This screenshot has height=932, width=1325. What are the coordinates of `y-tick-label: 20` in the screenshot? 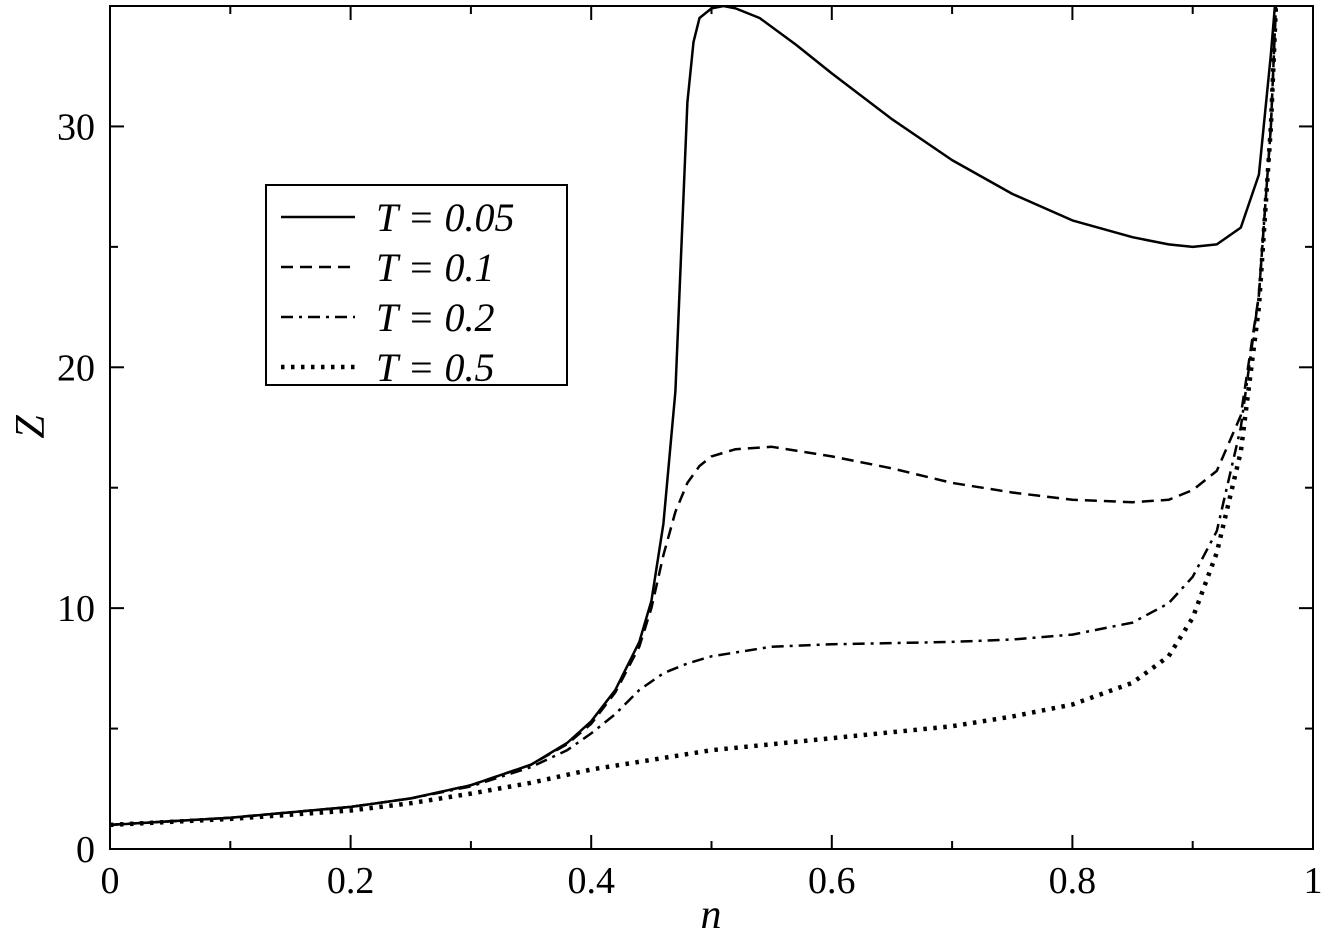 It's located at (76, 368).